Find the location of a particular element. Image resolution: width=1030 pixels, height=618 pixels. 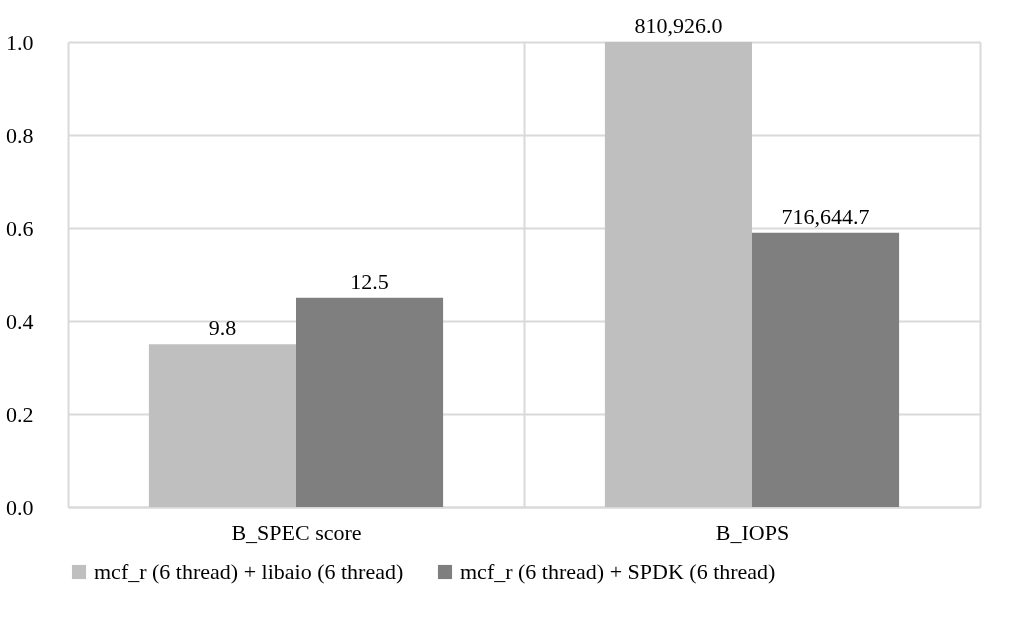

x-tick-label: B_SPEC score is located at coordinates (296, 532).